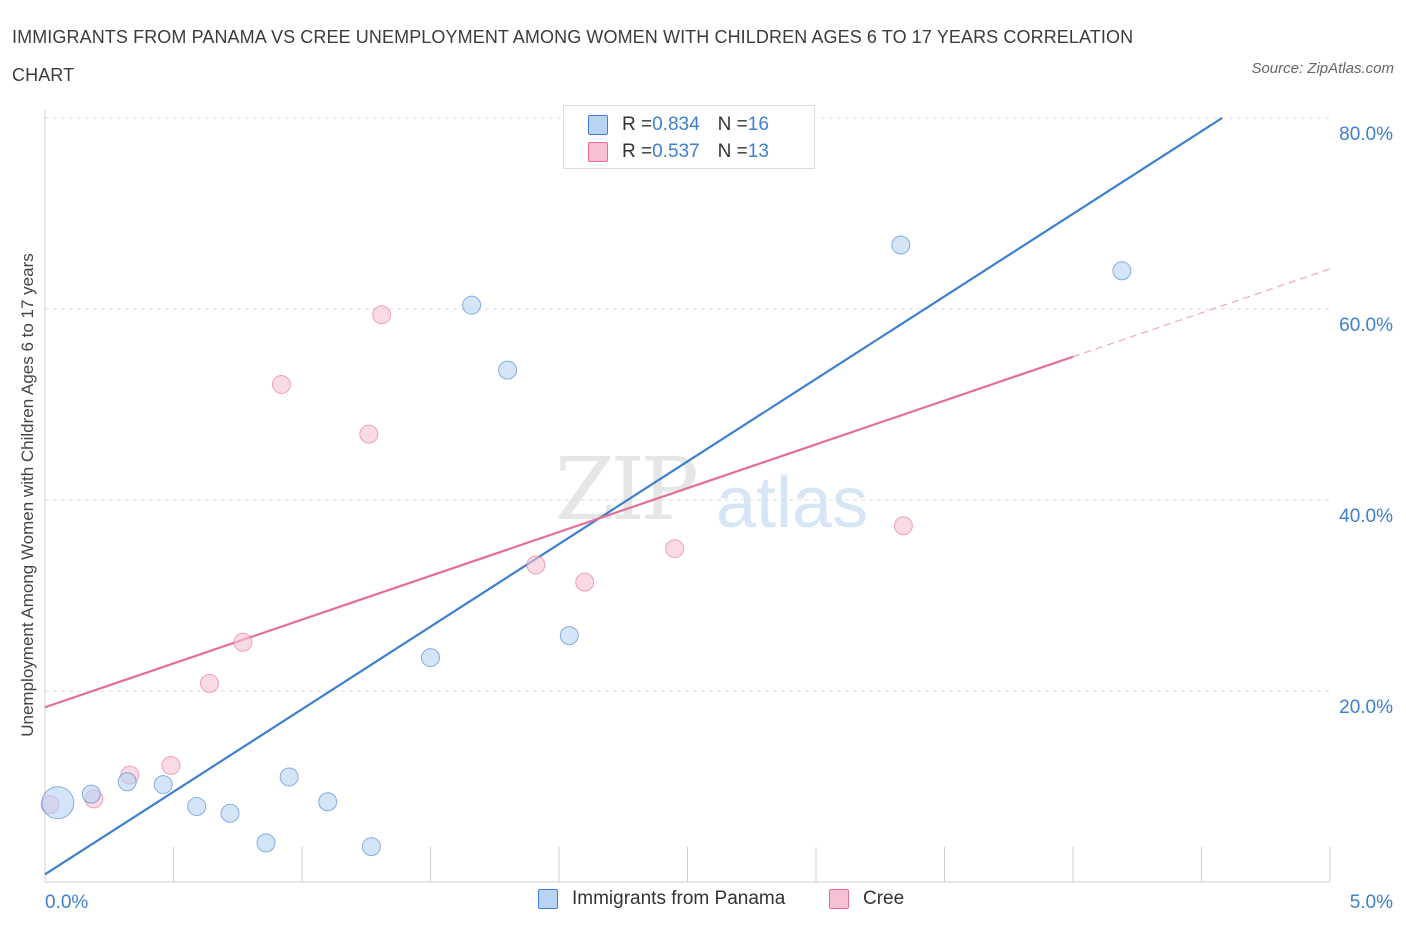 This screenshot has width=1406, height=930. I want to click on y-tick-label: 40.0%, so click(1366, 516).